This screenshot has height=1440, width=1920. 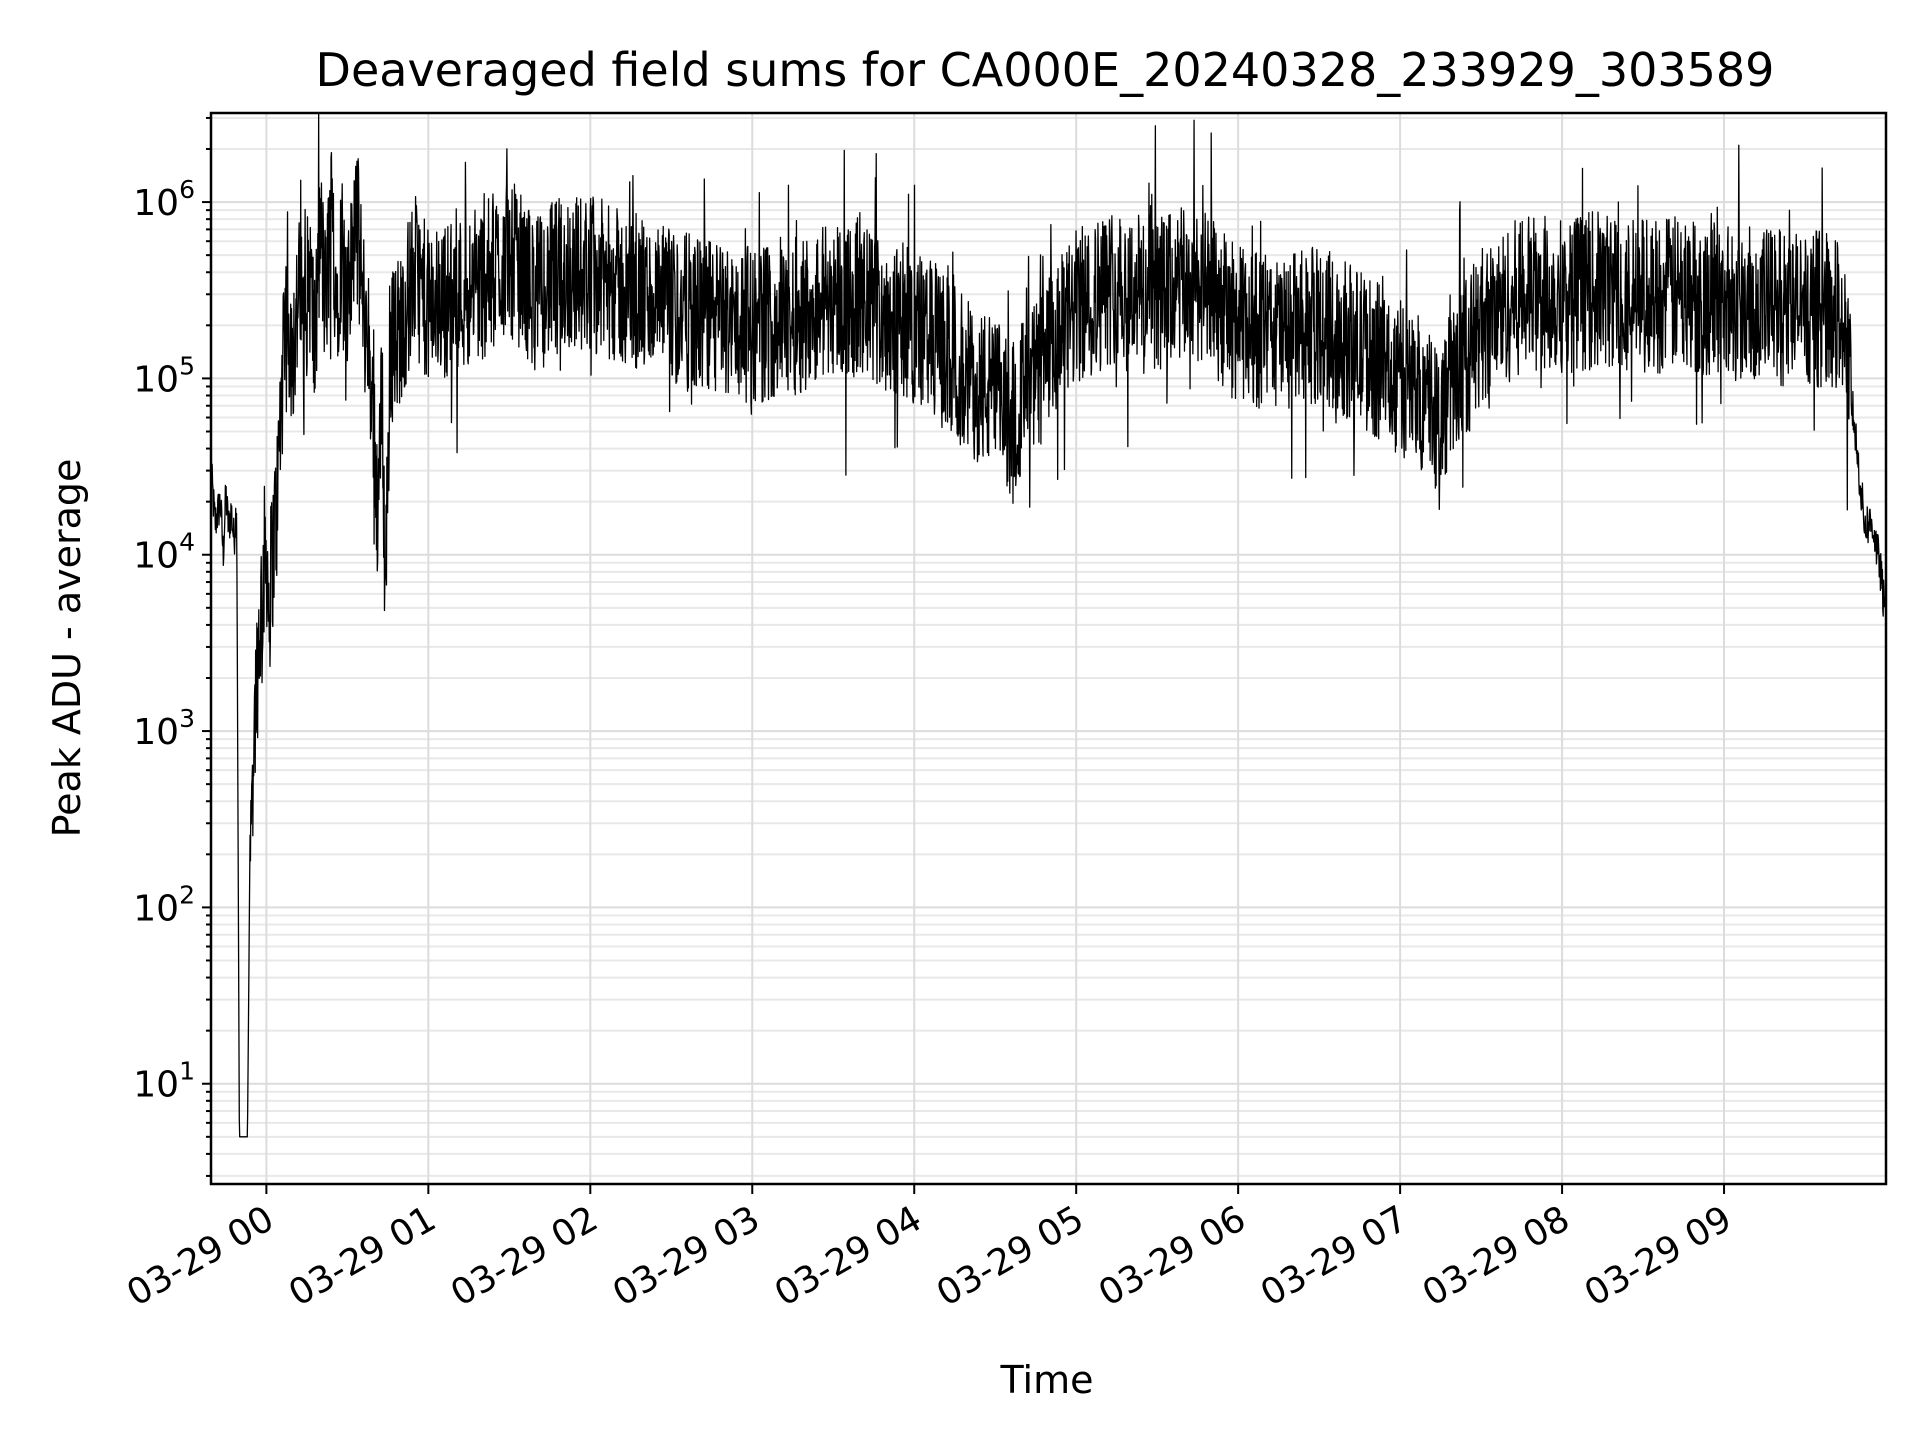 I want to click on y-tick-label: 10⁶, so click(x=164, y=199).